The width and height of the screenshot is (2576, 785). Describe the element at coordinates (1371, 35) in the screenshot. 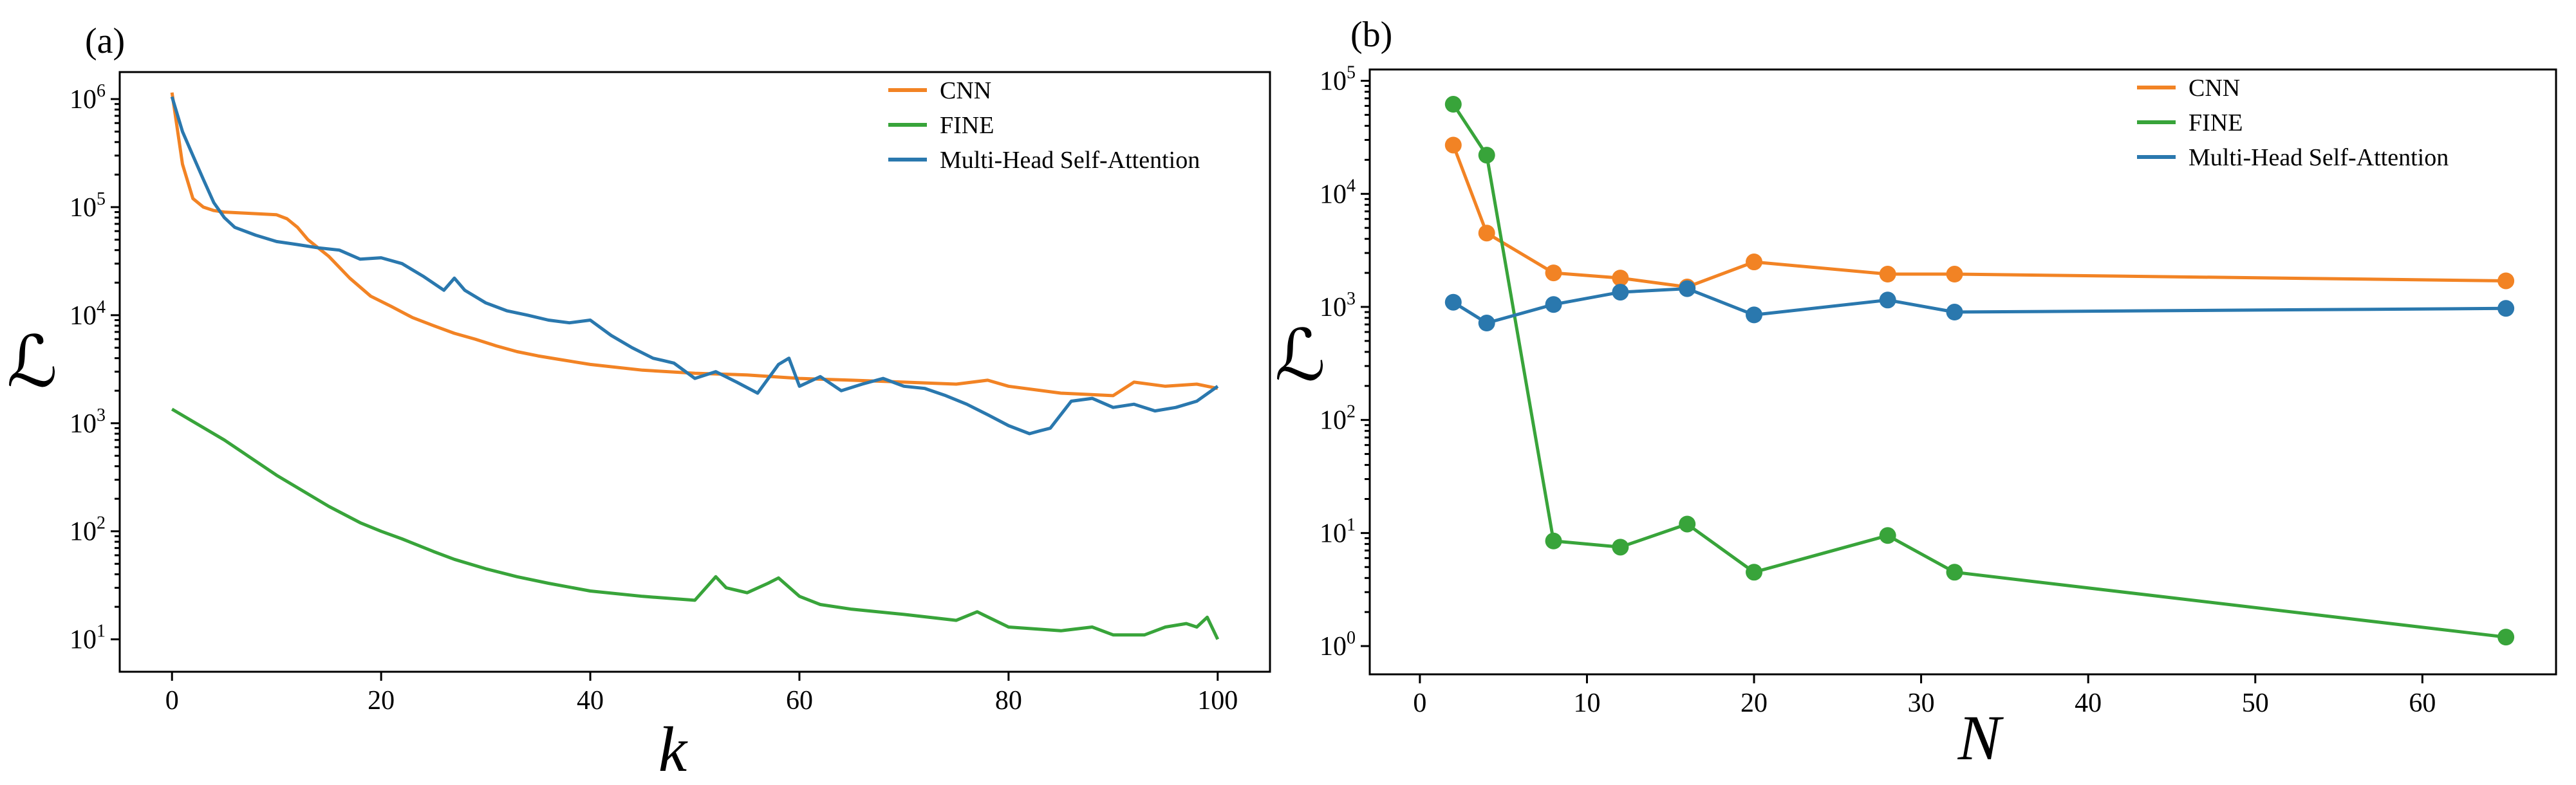

I see `panel-b-label: (b)` at that location.